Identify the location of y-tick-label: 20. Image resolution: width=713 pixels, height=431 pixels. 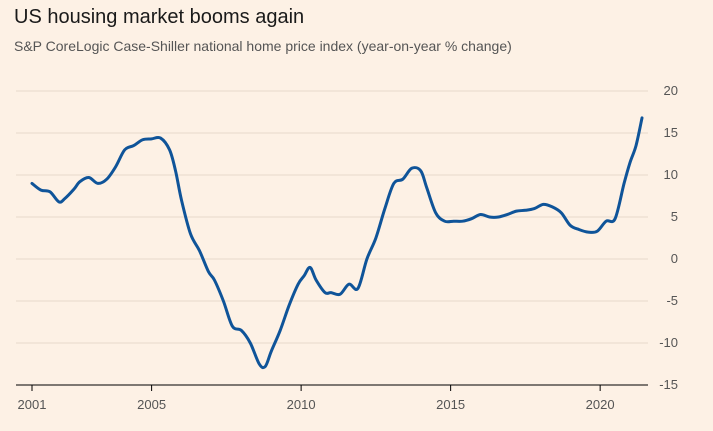
(671, 90).